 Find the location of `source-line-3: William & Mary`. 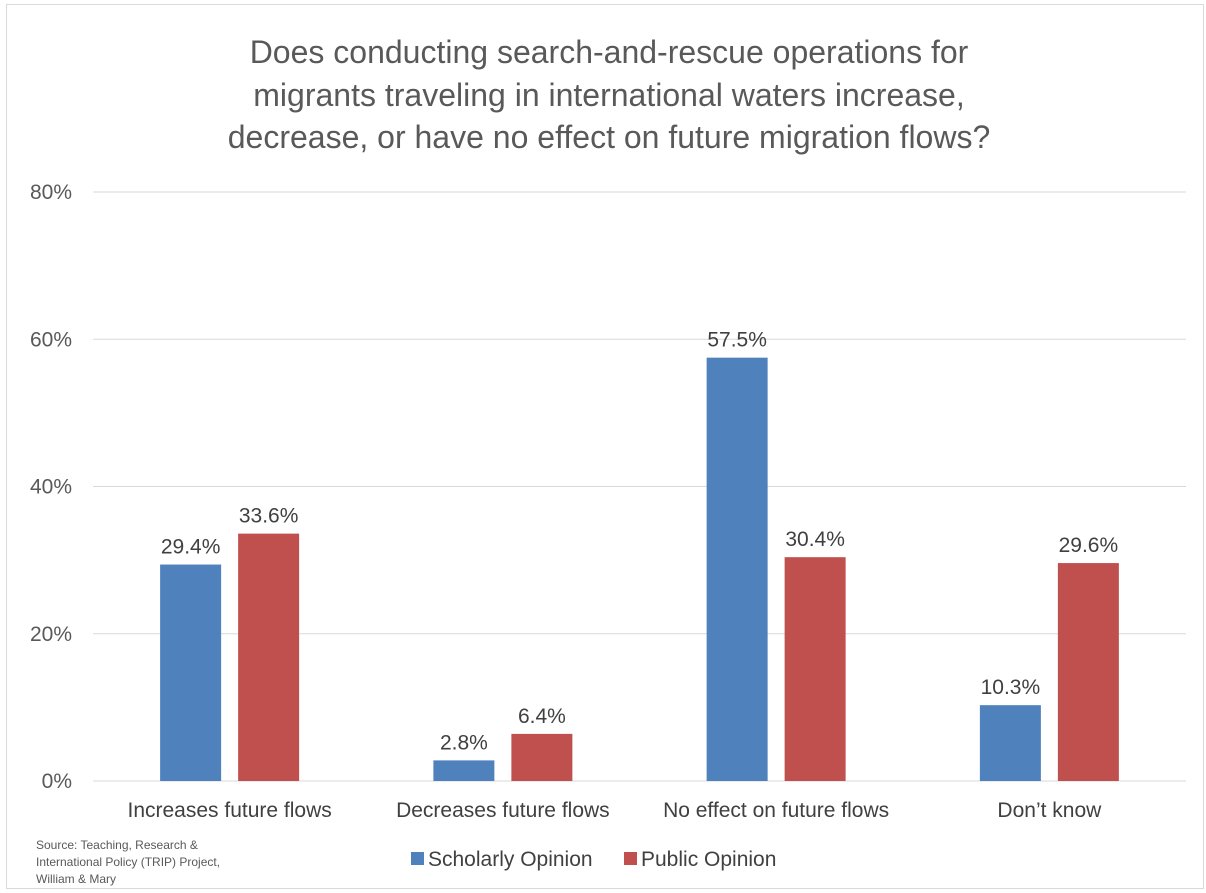

source-line-3: William & Mary is located at coordinates (76, 879).